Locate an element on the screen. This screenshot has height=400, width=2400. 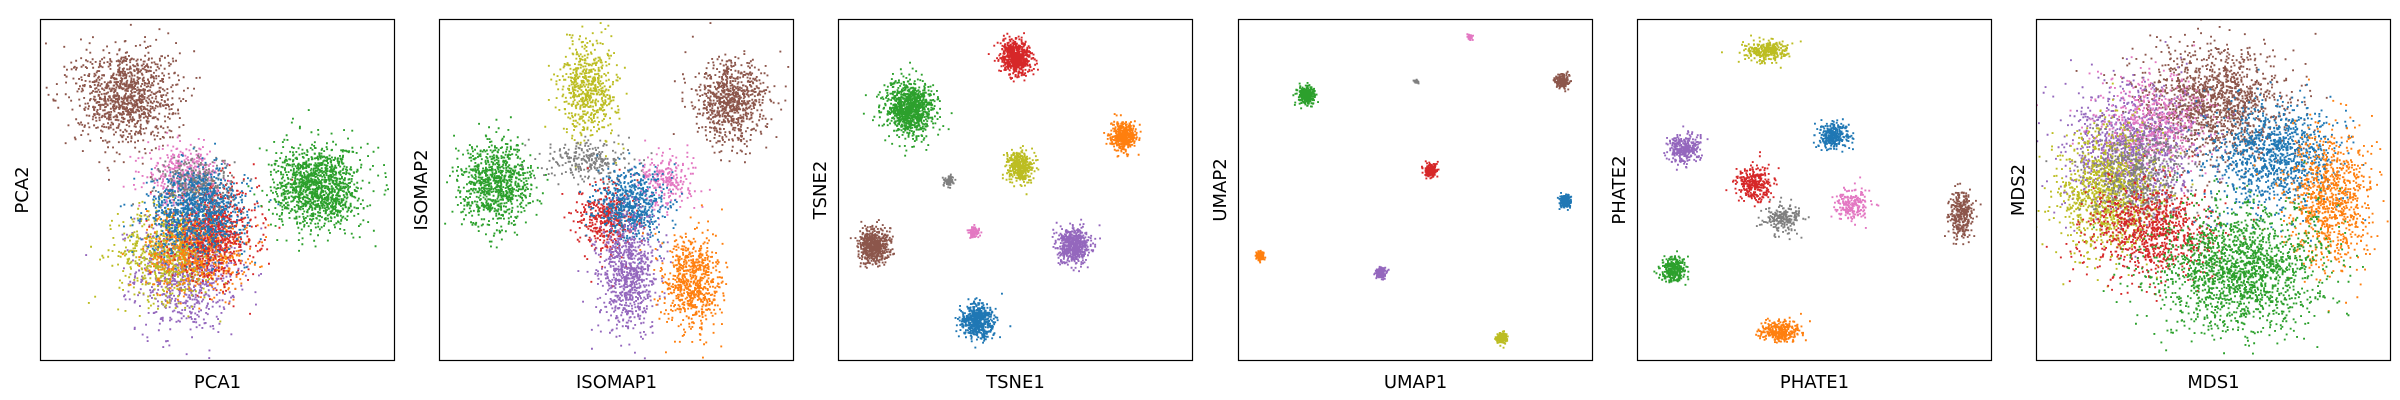
x-axis-label: TSNE1 is located at coordinates (1015, 382).